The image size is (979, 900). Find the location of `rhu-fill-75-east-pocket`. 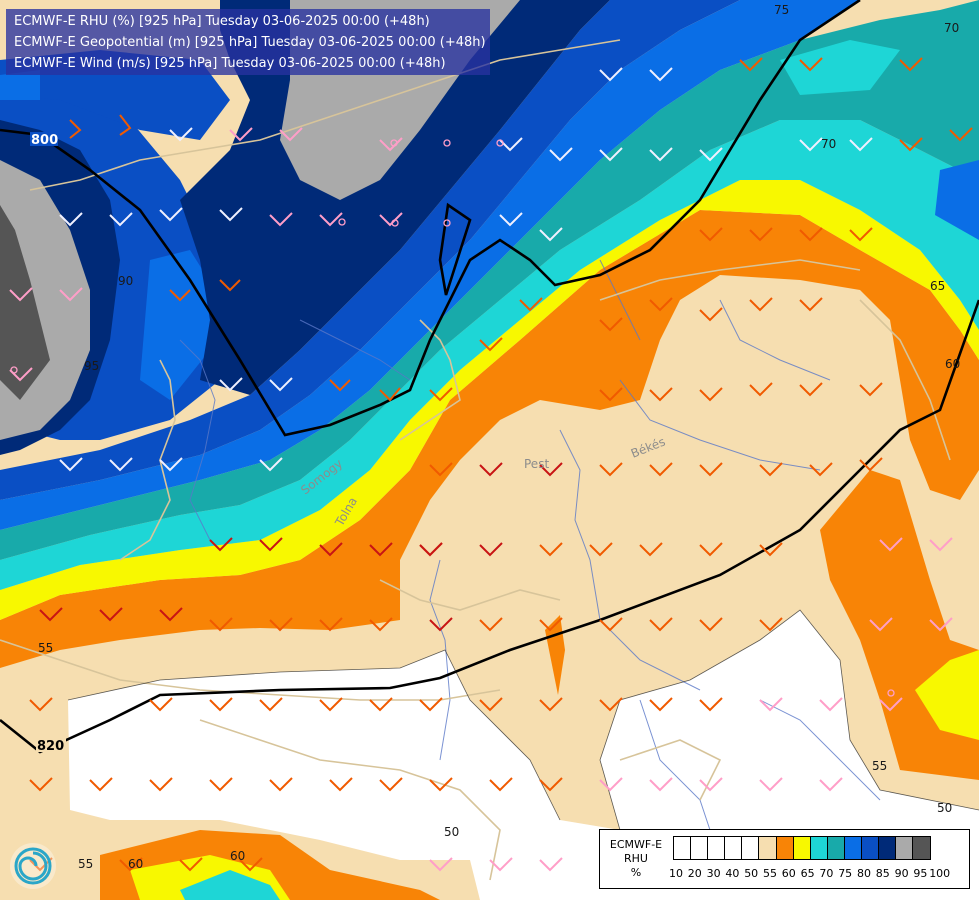

rhu-fill-75-east-pocket is located at coordinates (840, 67).